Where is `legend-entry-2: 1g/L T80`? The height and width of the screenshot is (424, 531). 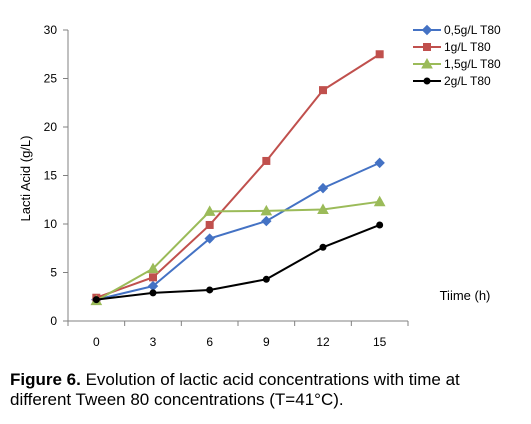 legend-entry-2: 1g/L T80 is located at coordinates (452, 47).